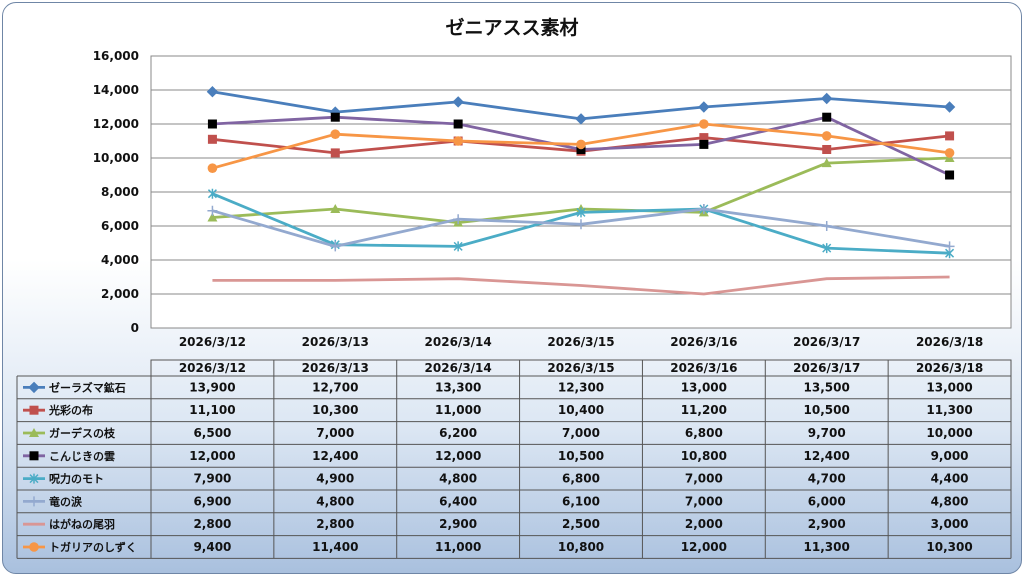  What do you see at coordinates (704, 524) in the screenshot?
I see `table-cell: 2,000` at bounding box center [704, 524].